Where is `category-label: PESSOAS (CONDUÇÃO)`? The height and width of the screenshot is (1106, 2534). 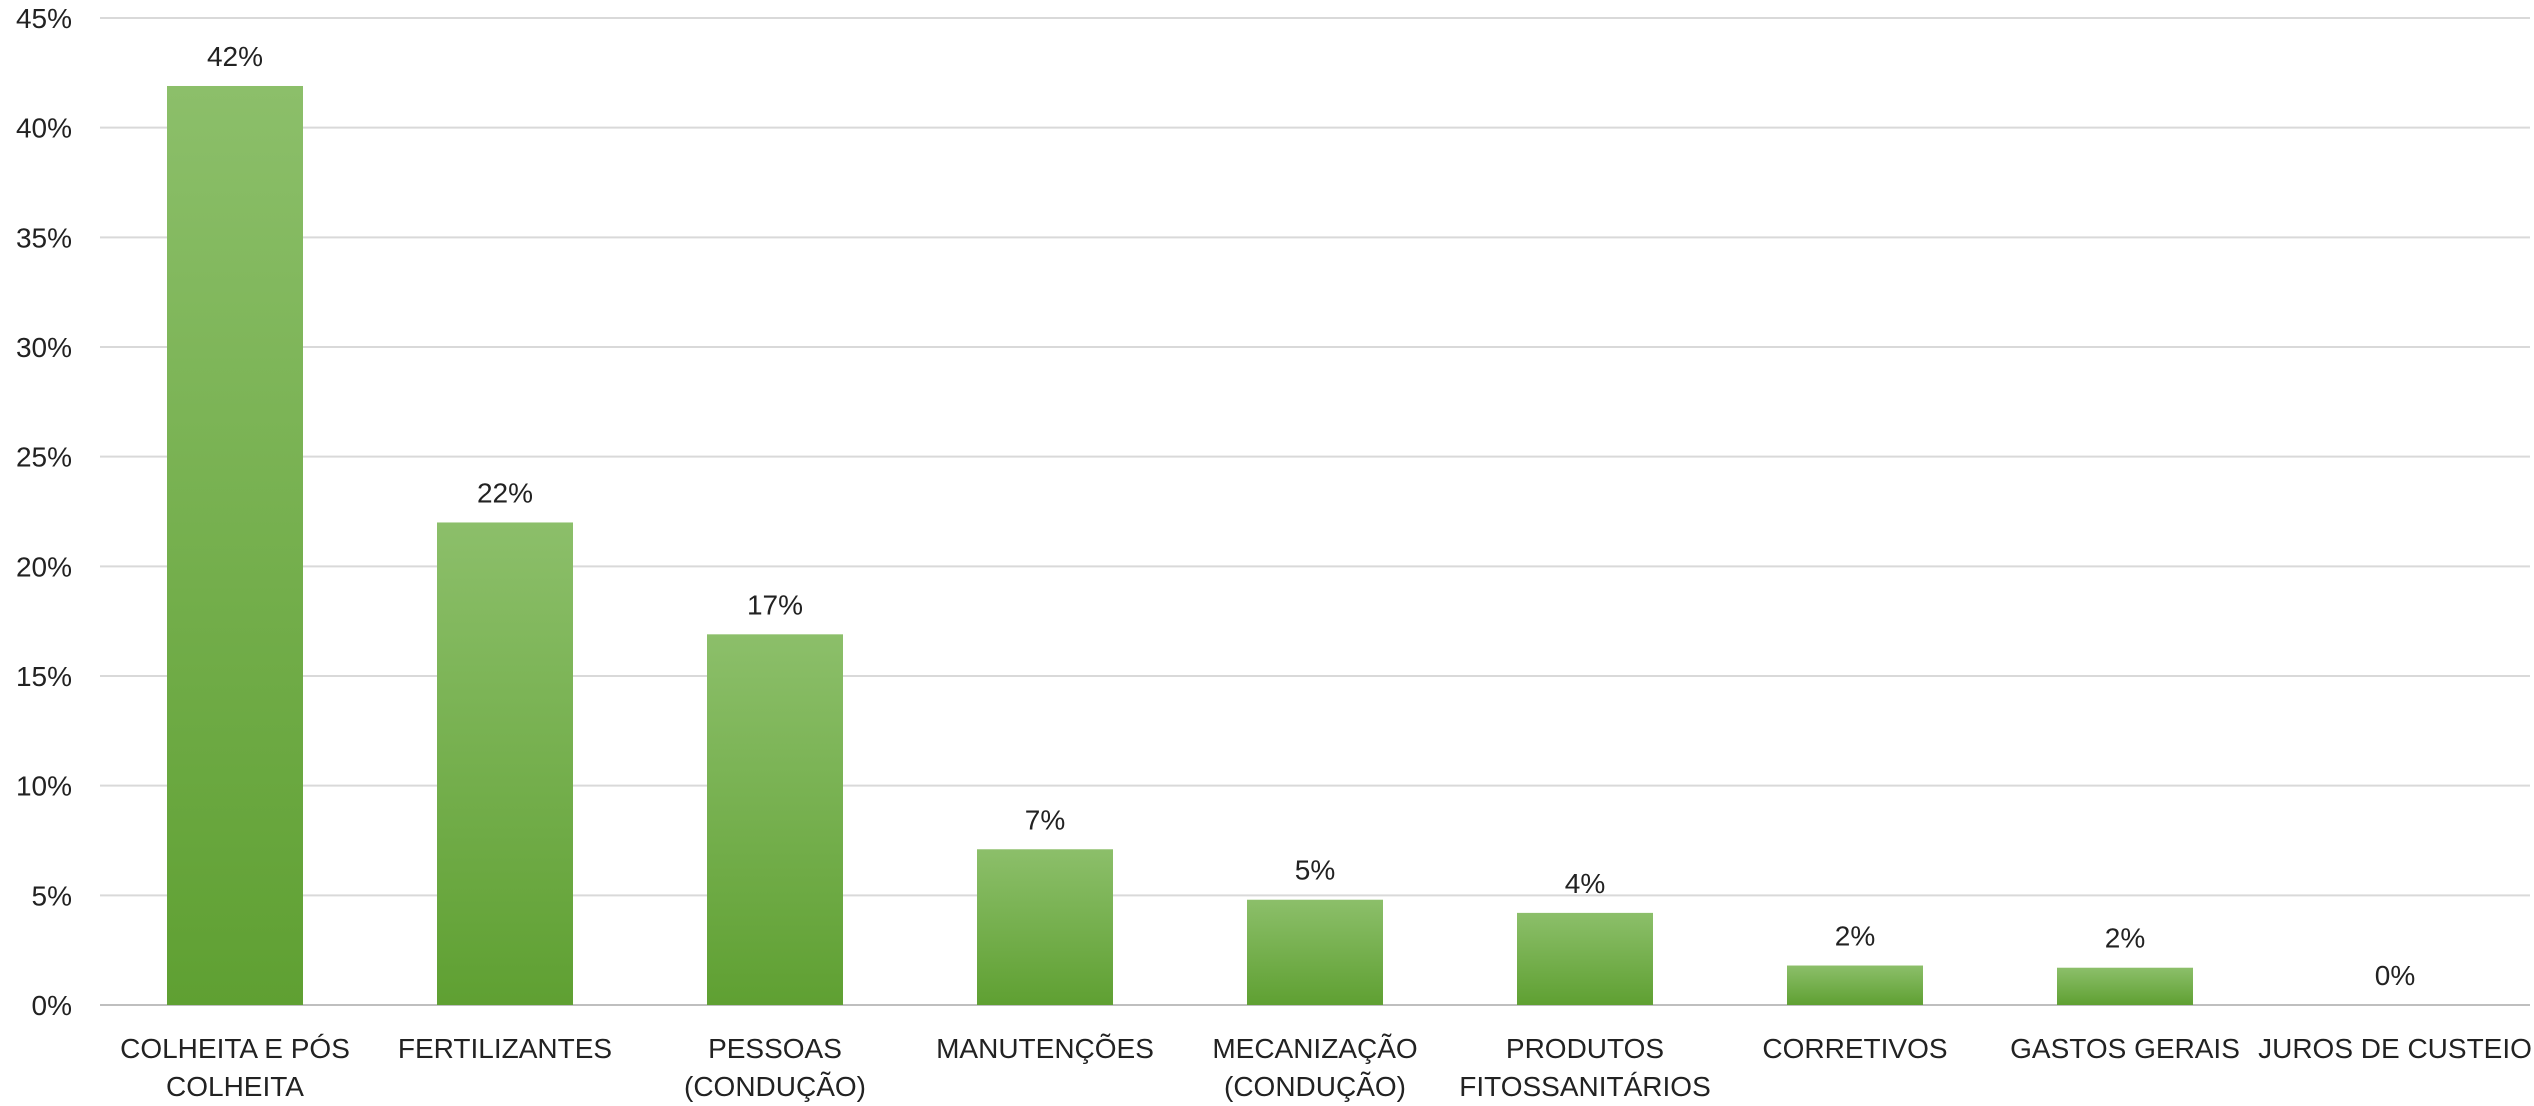 category-label: PESSOAS (CONDUÇÃO) is located at coordinates (775, 1067).